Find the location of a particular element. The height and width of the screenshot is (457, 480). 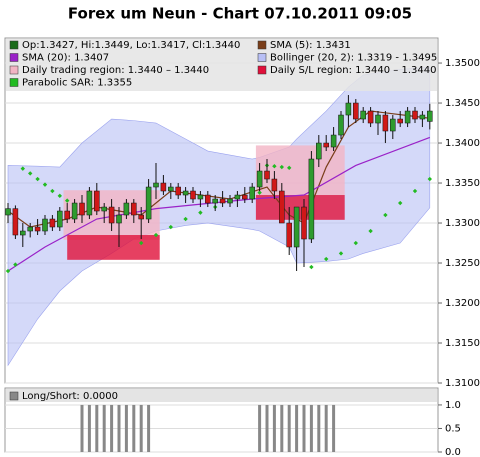

legend-label: Long/Short: 0.0000 is located at coordinates (70, 396).